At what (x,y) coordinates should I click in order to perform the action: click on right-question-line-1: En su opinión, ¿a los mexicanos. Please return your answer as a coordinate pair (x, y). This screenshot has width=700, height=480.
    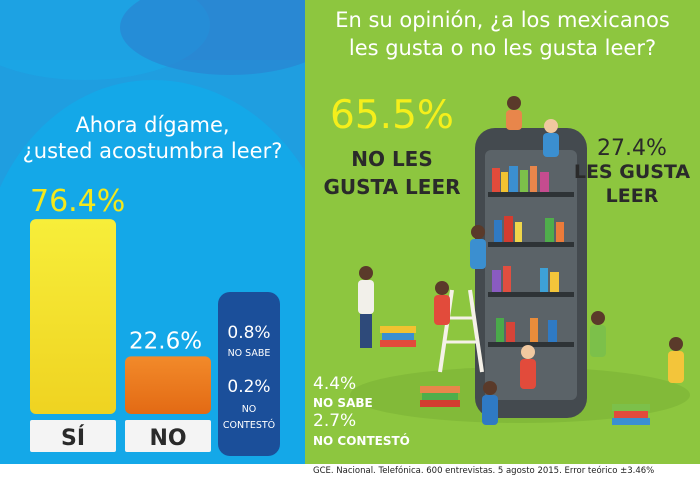
    Looking at the image, I should click on (502, 20).